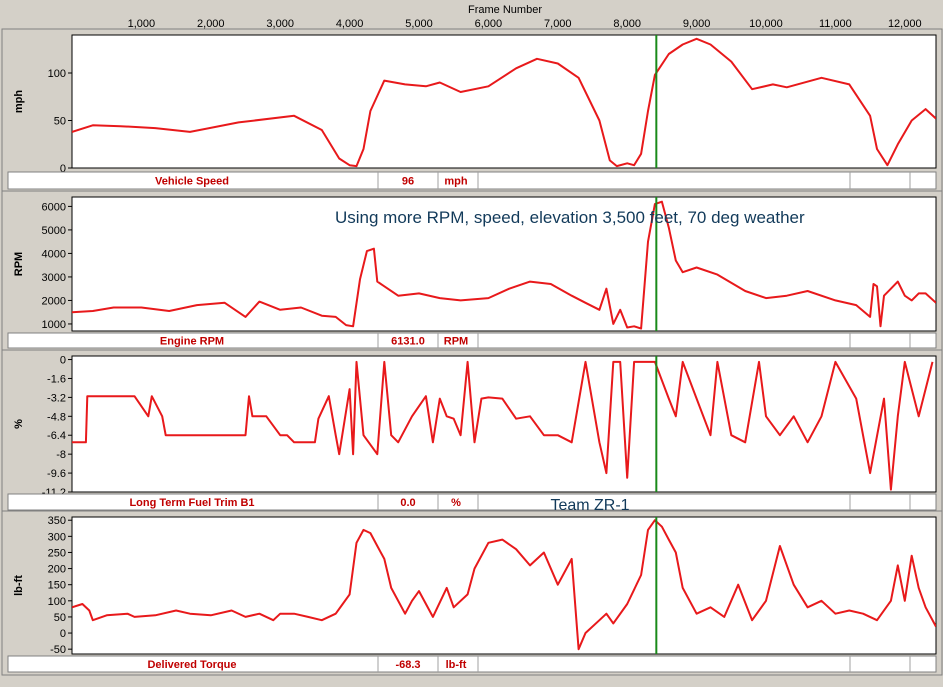 The width and height of the screenshot is (943, 687). I want to click on y-axis-label: RPM, so click(19, 264).